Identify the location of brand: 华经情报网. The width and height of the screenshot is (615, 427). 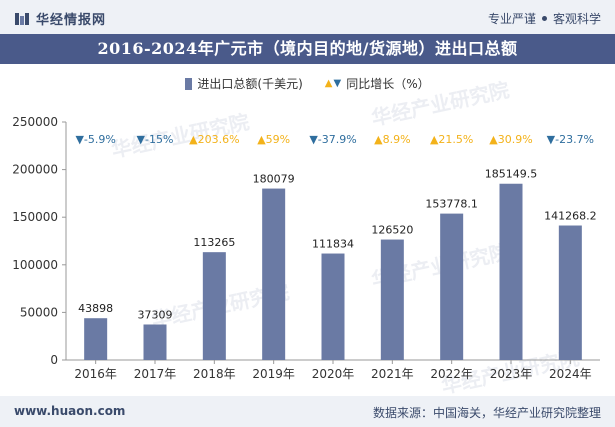
(60, 18).